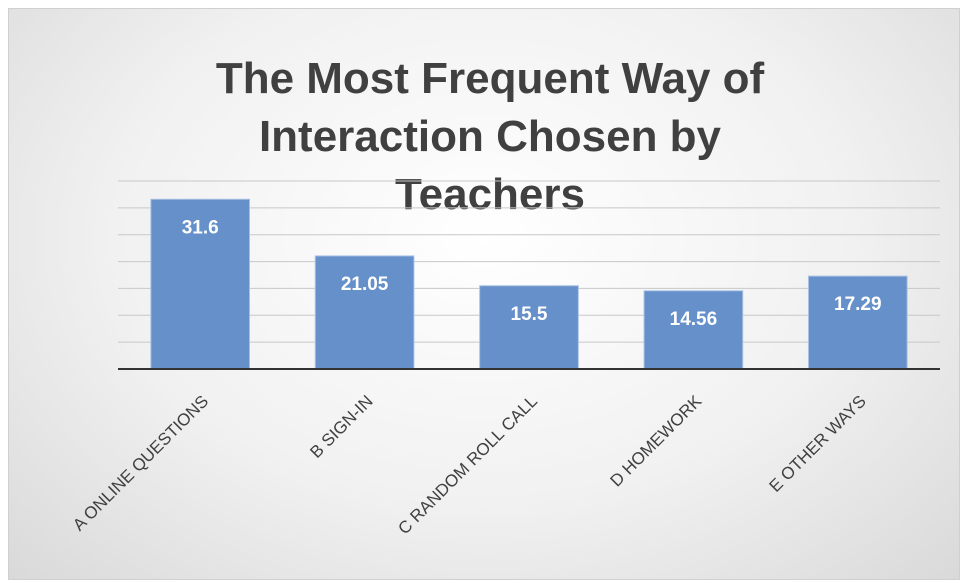 The image size is (963, 583). What do you see at coordinates (858, 304) in the screenshot?
I see `data-label: 17.29` at bounding box center [858, 304].